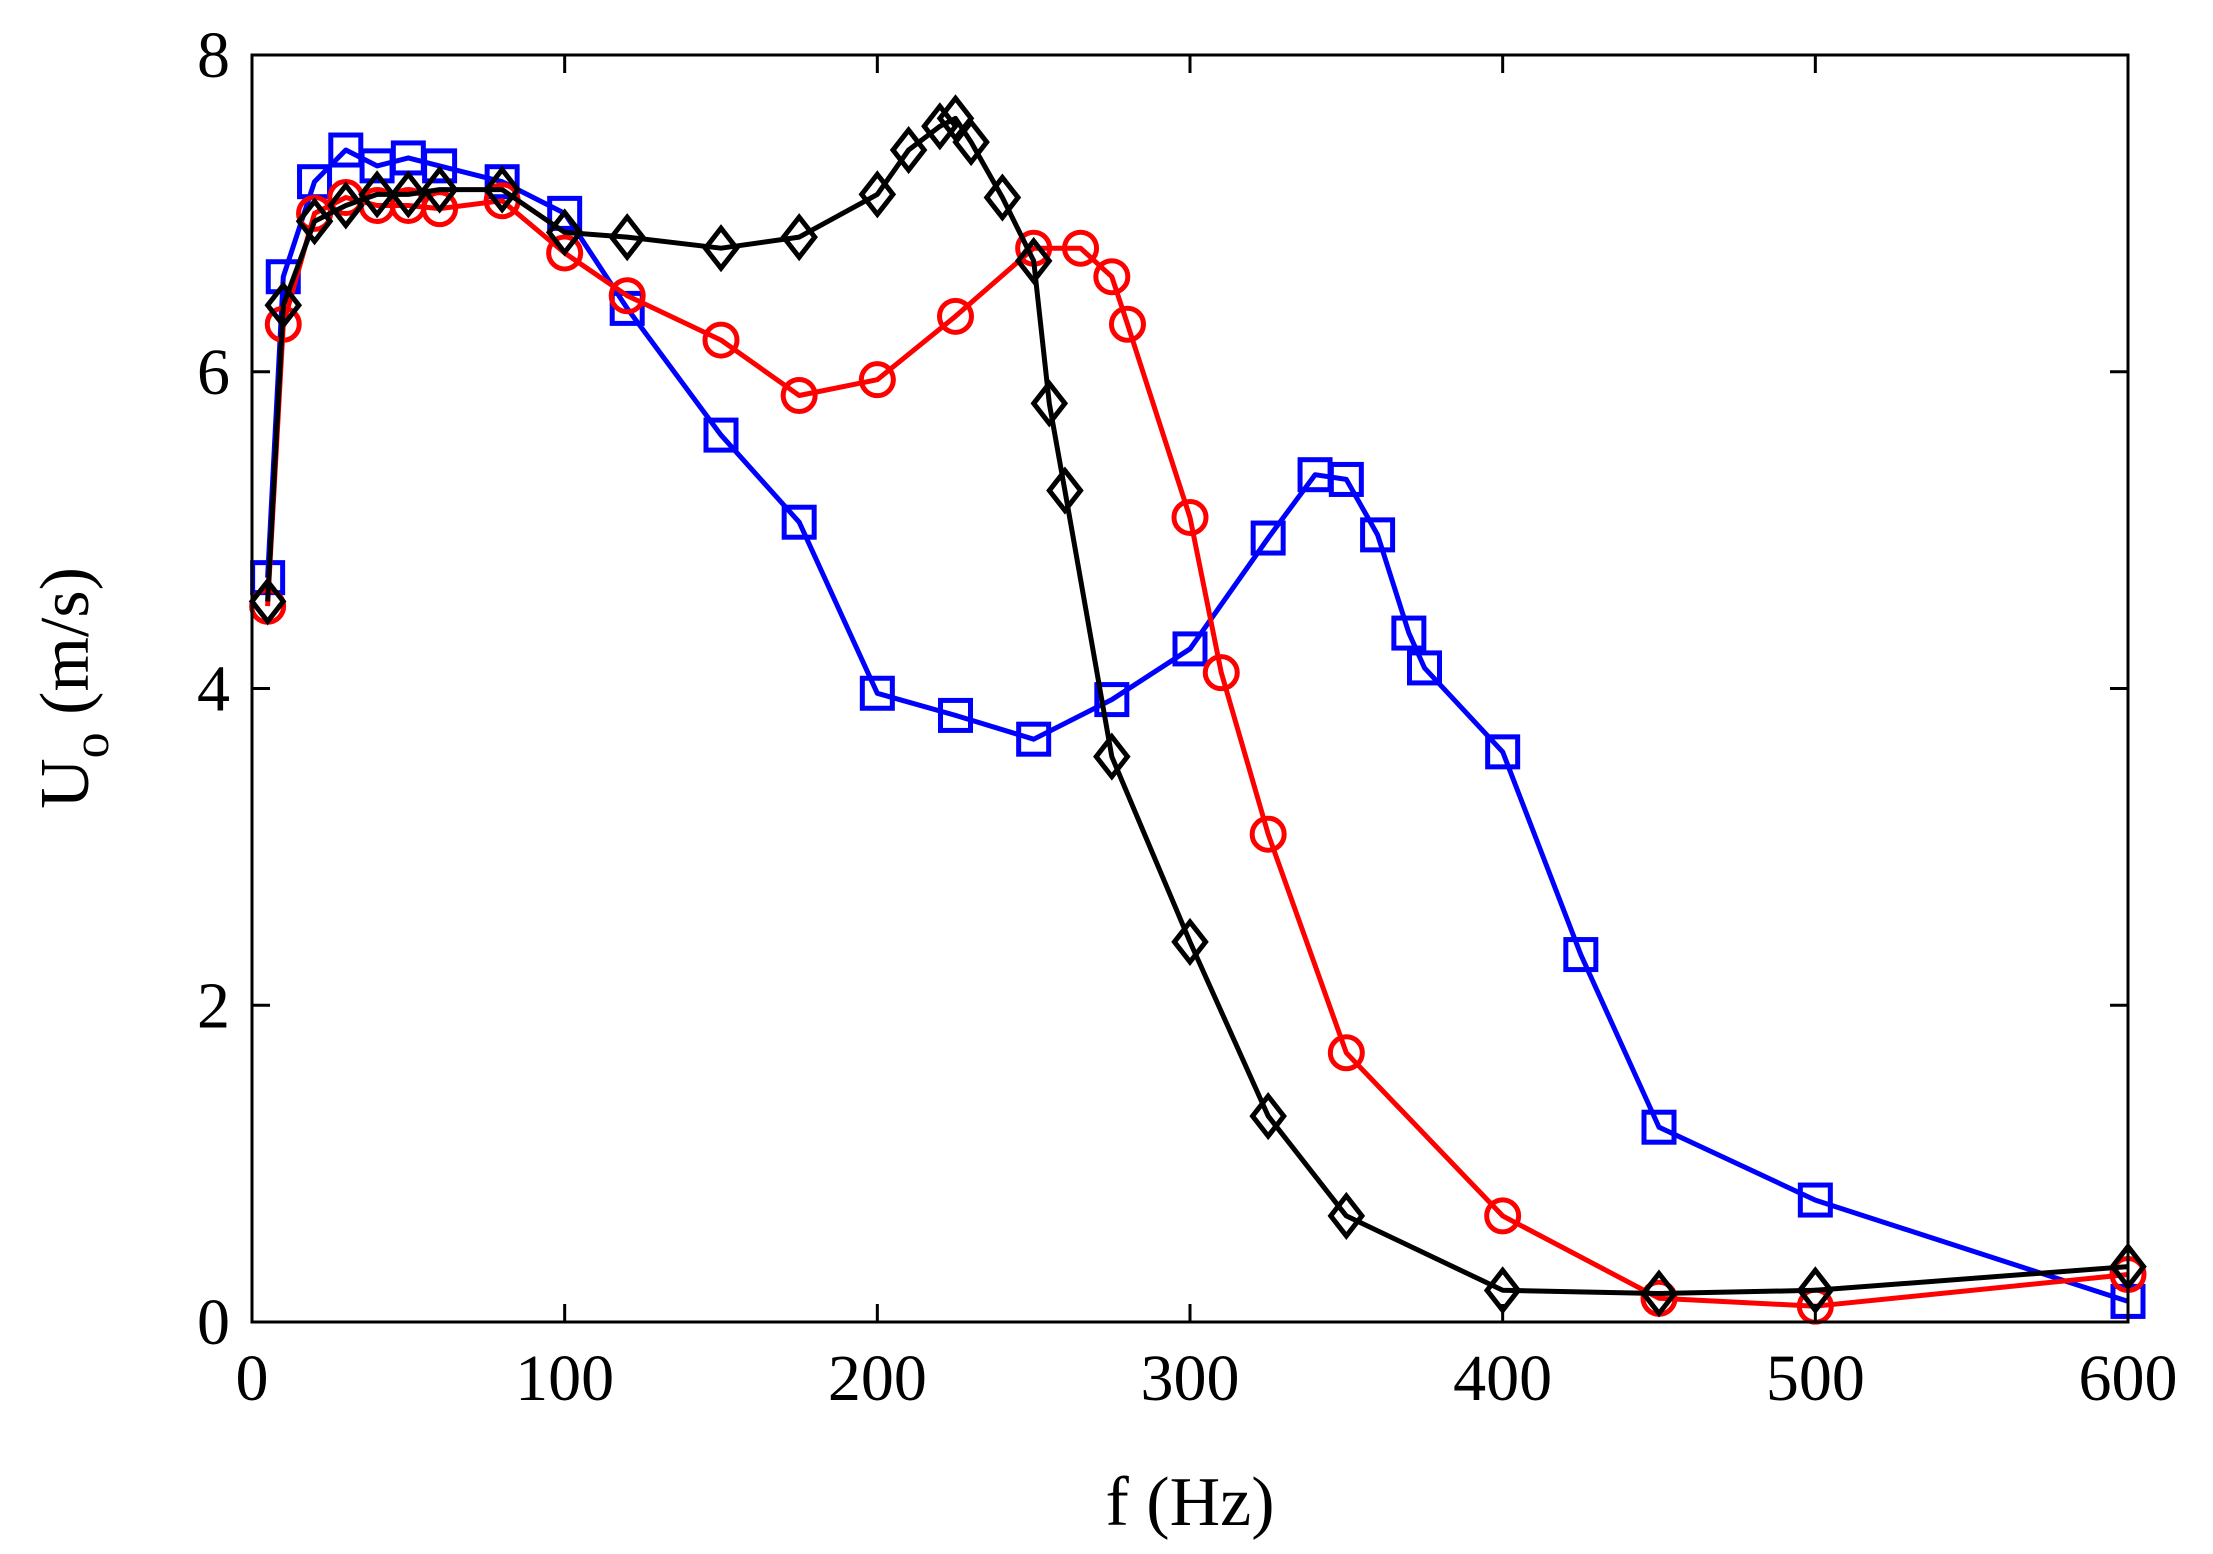 The height and width of the screenshot is (1554, 2213). Describe the element at coordinates (65, 783) in the screenshot. I see `y-axis-label-main: U` at that location.